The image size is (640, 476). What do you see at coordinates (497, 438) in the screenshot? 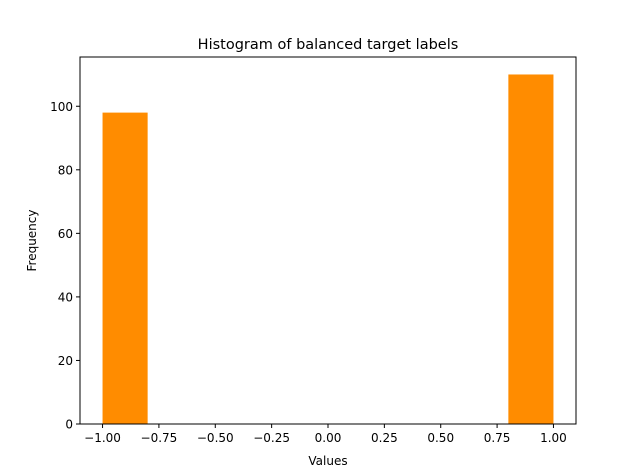
I see `x-tick-label: 0.75` at bounding box center [497, 438].